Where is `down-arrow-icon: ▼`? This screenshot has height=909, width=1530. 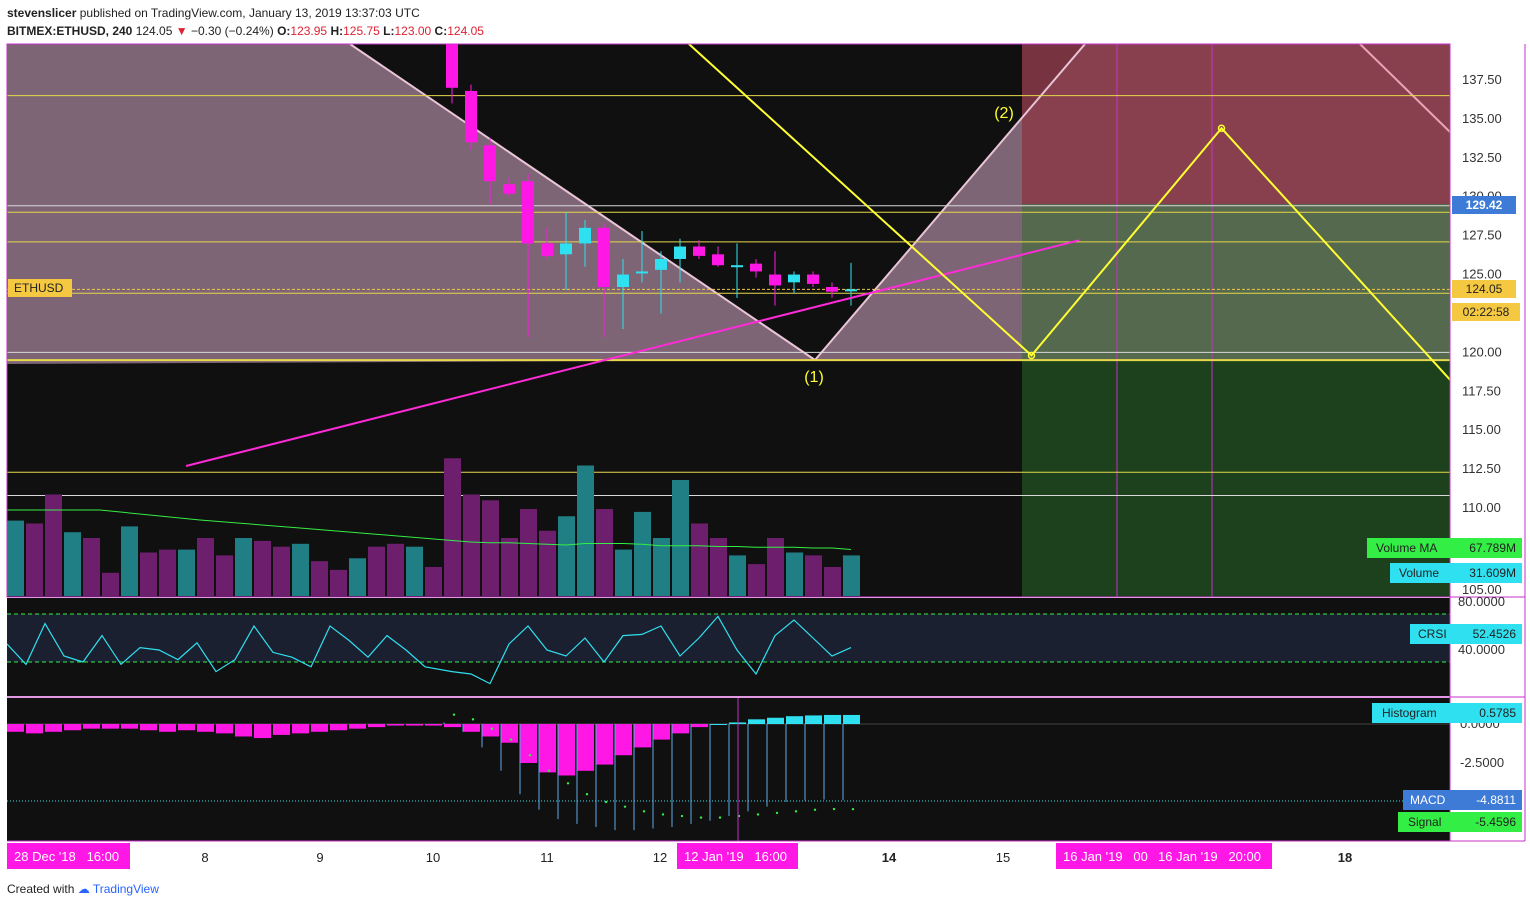
down-arrow-icon: ▼ is located at coordinates (181, 31).